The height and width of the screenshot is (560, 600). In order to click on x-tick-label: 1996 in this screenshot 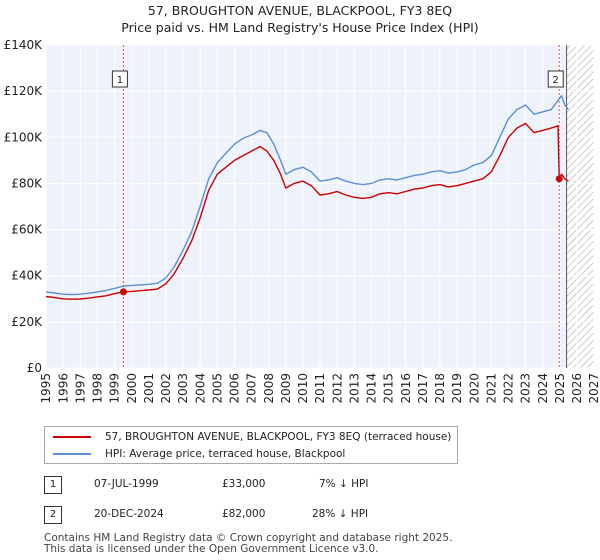, I will do `click(63, 388)`.